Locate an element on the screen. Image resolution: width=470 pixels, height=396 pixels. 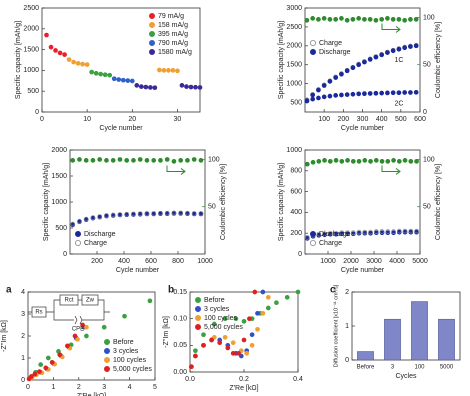
y-tick-label: 0.15 is located at coordinates (180, 292).